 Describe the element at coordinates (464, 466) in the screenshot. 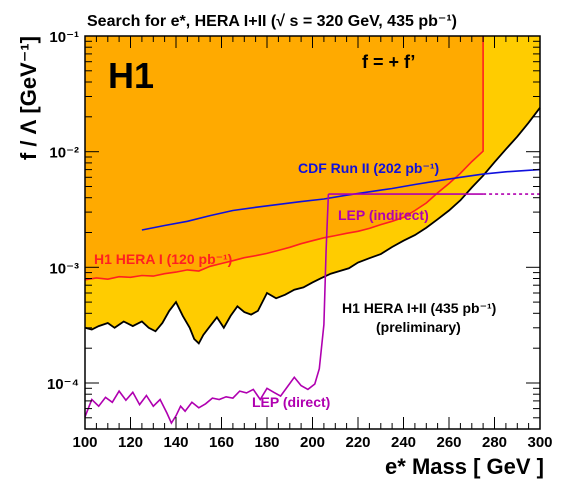

I see `x-axis-label: e* Mass [ GeV ]` at that location.